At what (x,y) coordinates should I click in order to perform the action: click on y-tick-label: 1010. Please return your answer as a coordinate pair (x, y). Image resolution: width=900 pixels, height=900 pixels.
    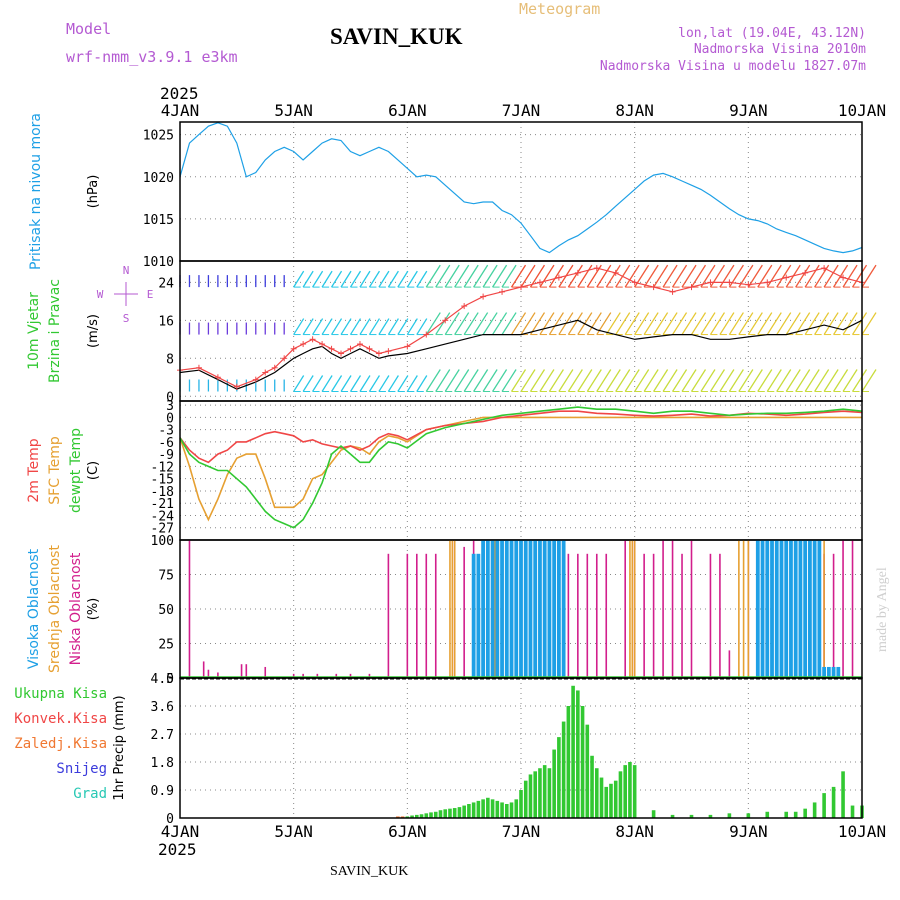
    Looking at the image, I should click on (158, 262).